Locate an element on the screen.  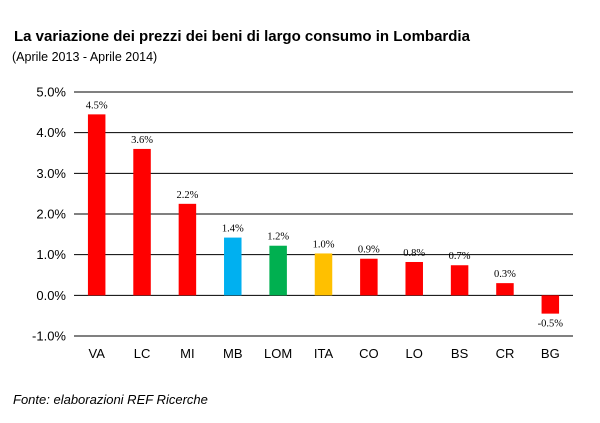
data-label: 3.6% is located at coordinates (142, 140).